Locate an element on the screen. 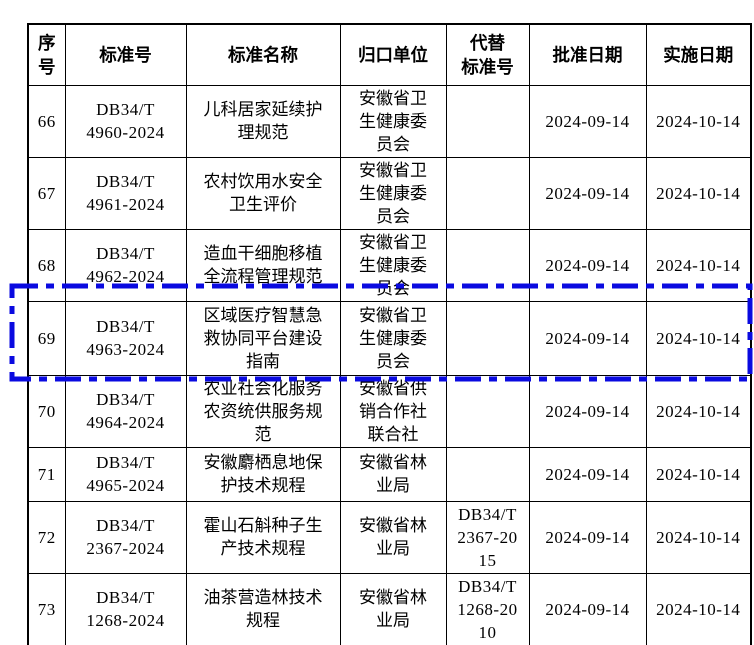 This screenshot has width=754, height=645. cell-no: 71 is located at coordinates (46, 474).